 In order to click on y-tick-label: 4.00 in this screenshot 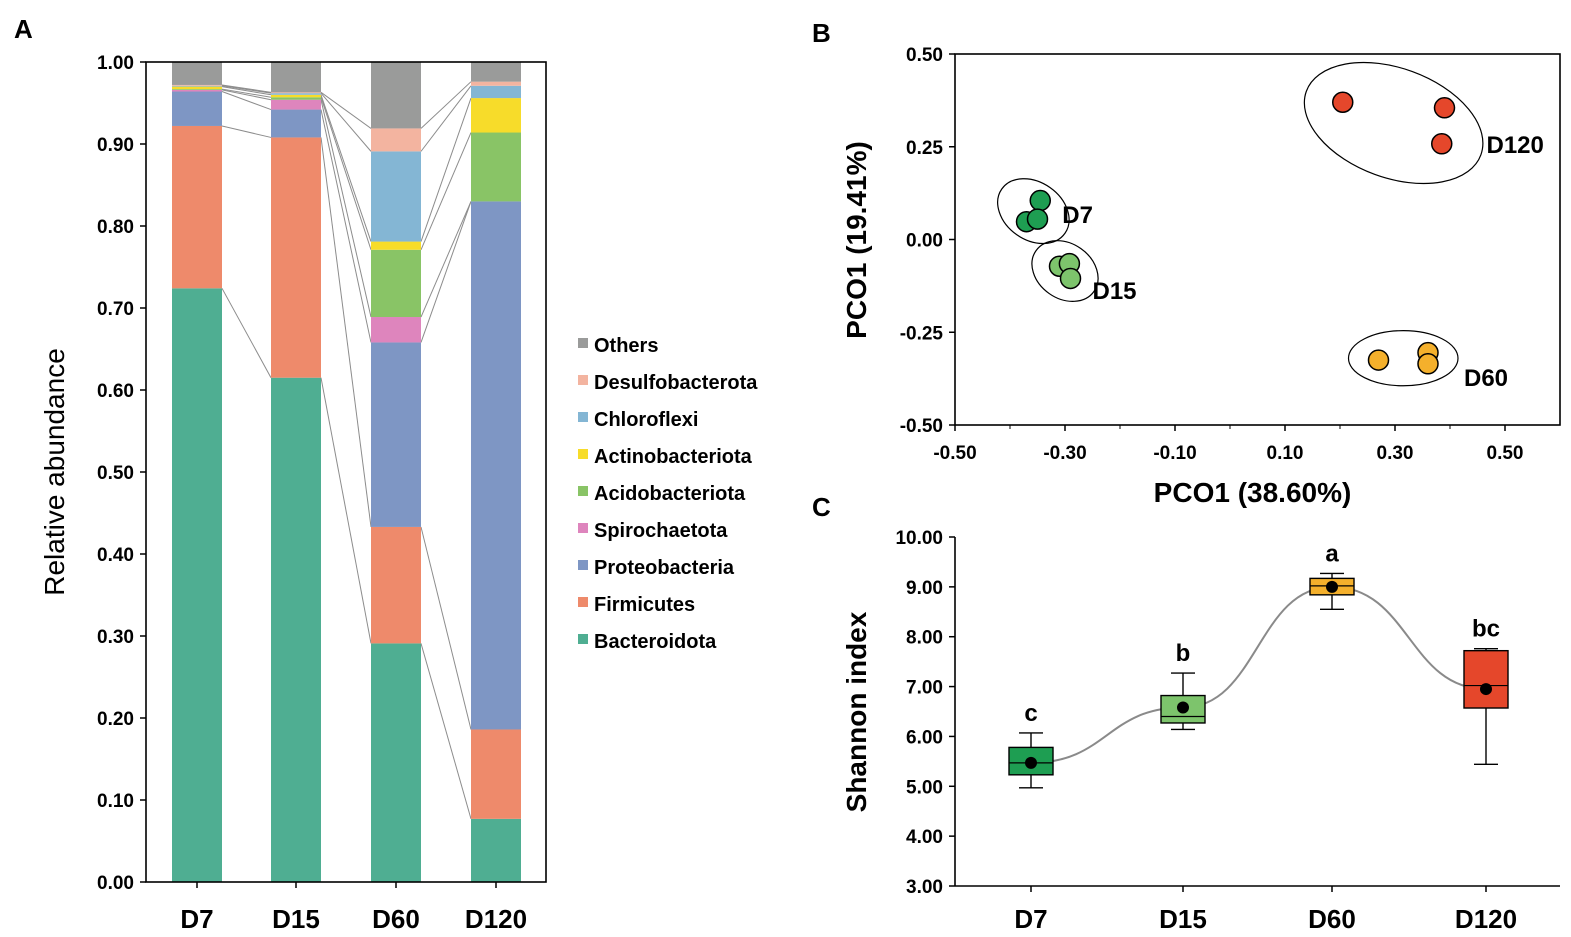, I will do `click(924, 837)`.